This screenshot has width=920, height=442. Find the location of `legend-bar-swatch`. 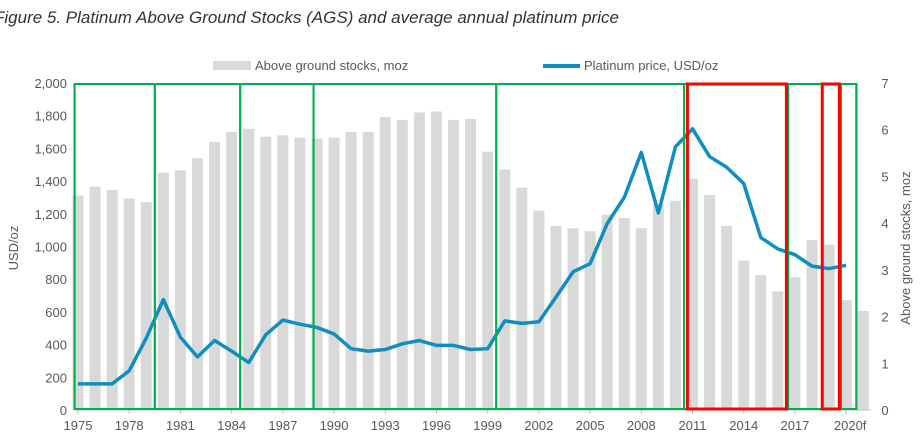

legend-bar-swatch is located at coordinates (232, 65).